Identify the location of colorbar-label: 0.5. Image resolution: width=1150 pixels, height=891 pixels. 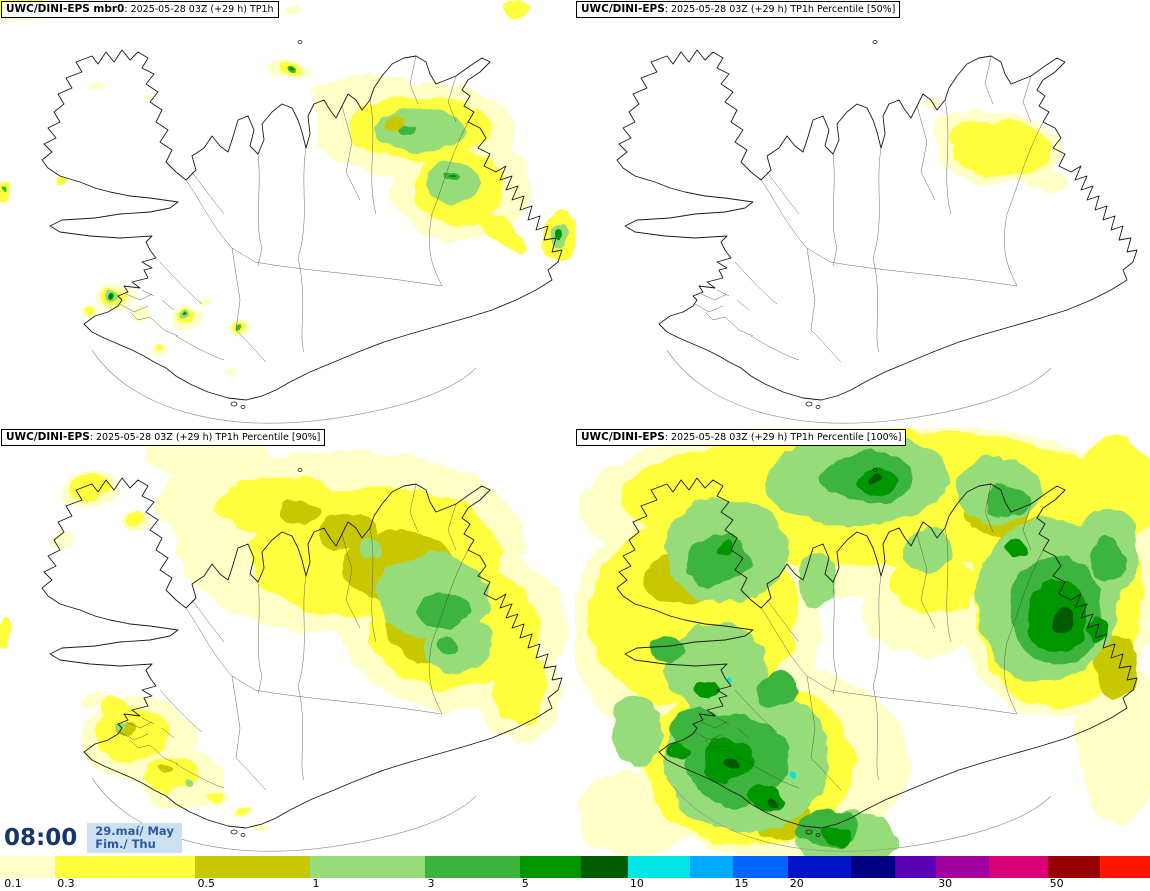
(206, 883).